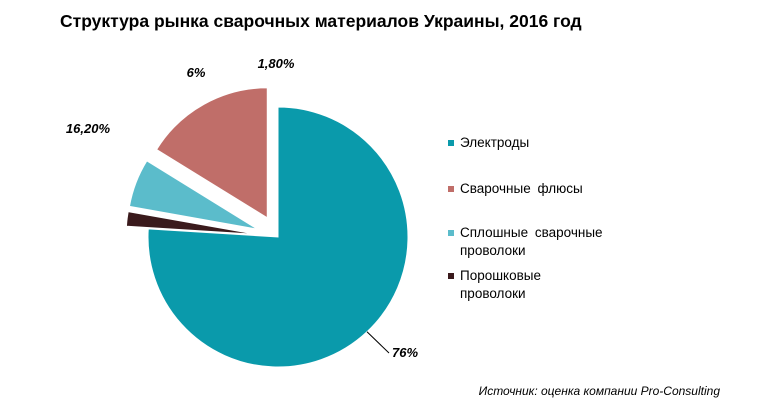 The image size is (758, 414). Describe the element at coordinates (276, 63) in the screenshot. I see `data-label-2: 1,80%` at that location.